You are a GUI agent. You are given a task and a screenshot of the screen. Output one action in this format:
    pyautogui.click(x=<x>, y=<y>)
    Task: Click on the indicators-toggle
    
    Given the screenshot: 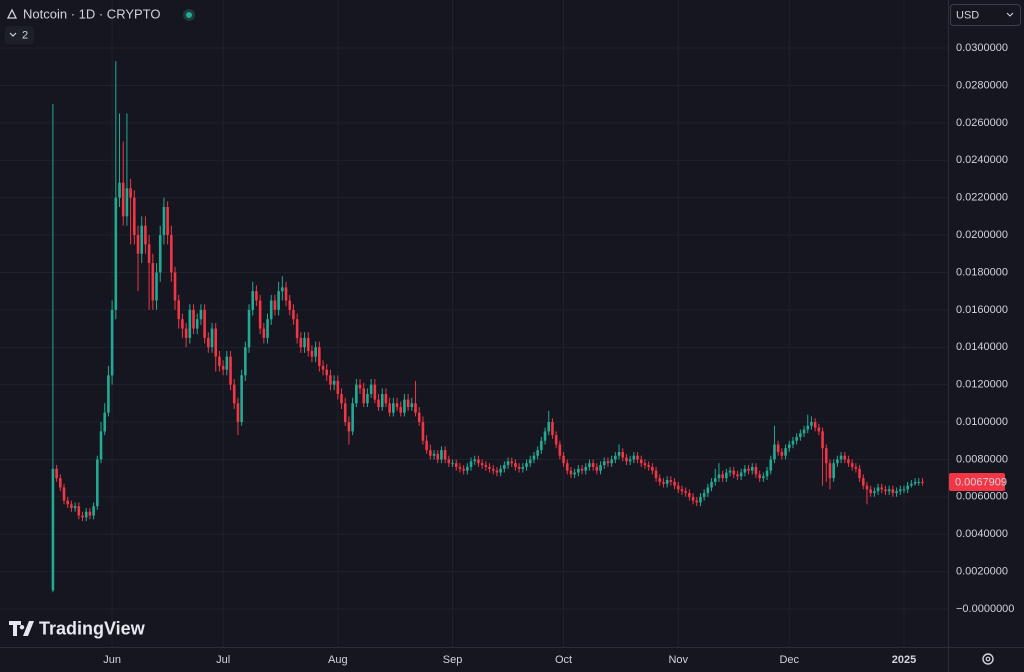 What is the action you would take?
    pyautogui.click(x=19, y=35)
    